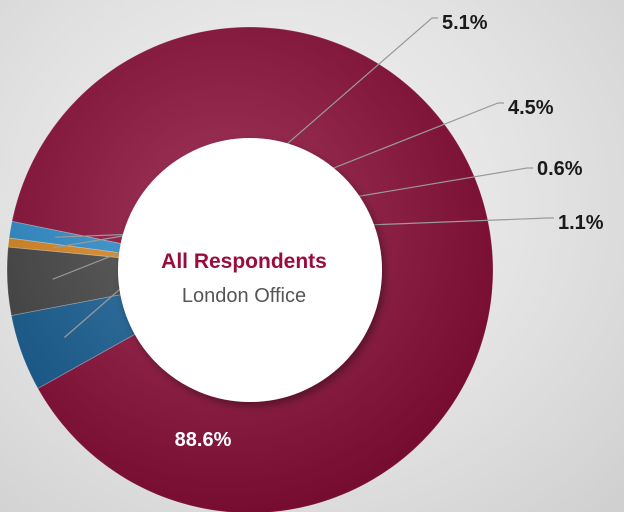 This screenshot has height=512, width=624. Describe the element at coordinates (560, 169) in the screenshot. I see `slice-label-4: 0.6%` at that location.